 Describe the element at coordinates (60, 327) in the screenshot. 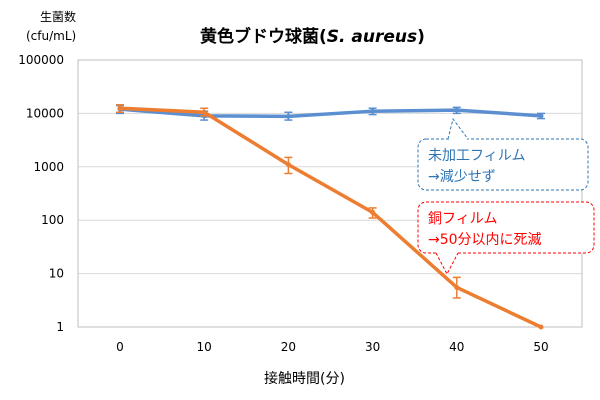

I see `y-tick-label: 1` at that location.